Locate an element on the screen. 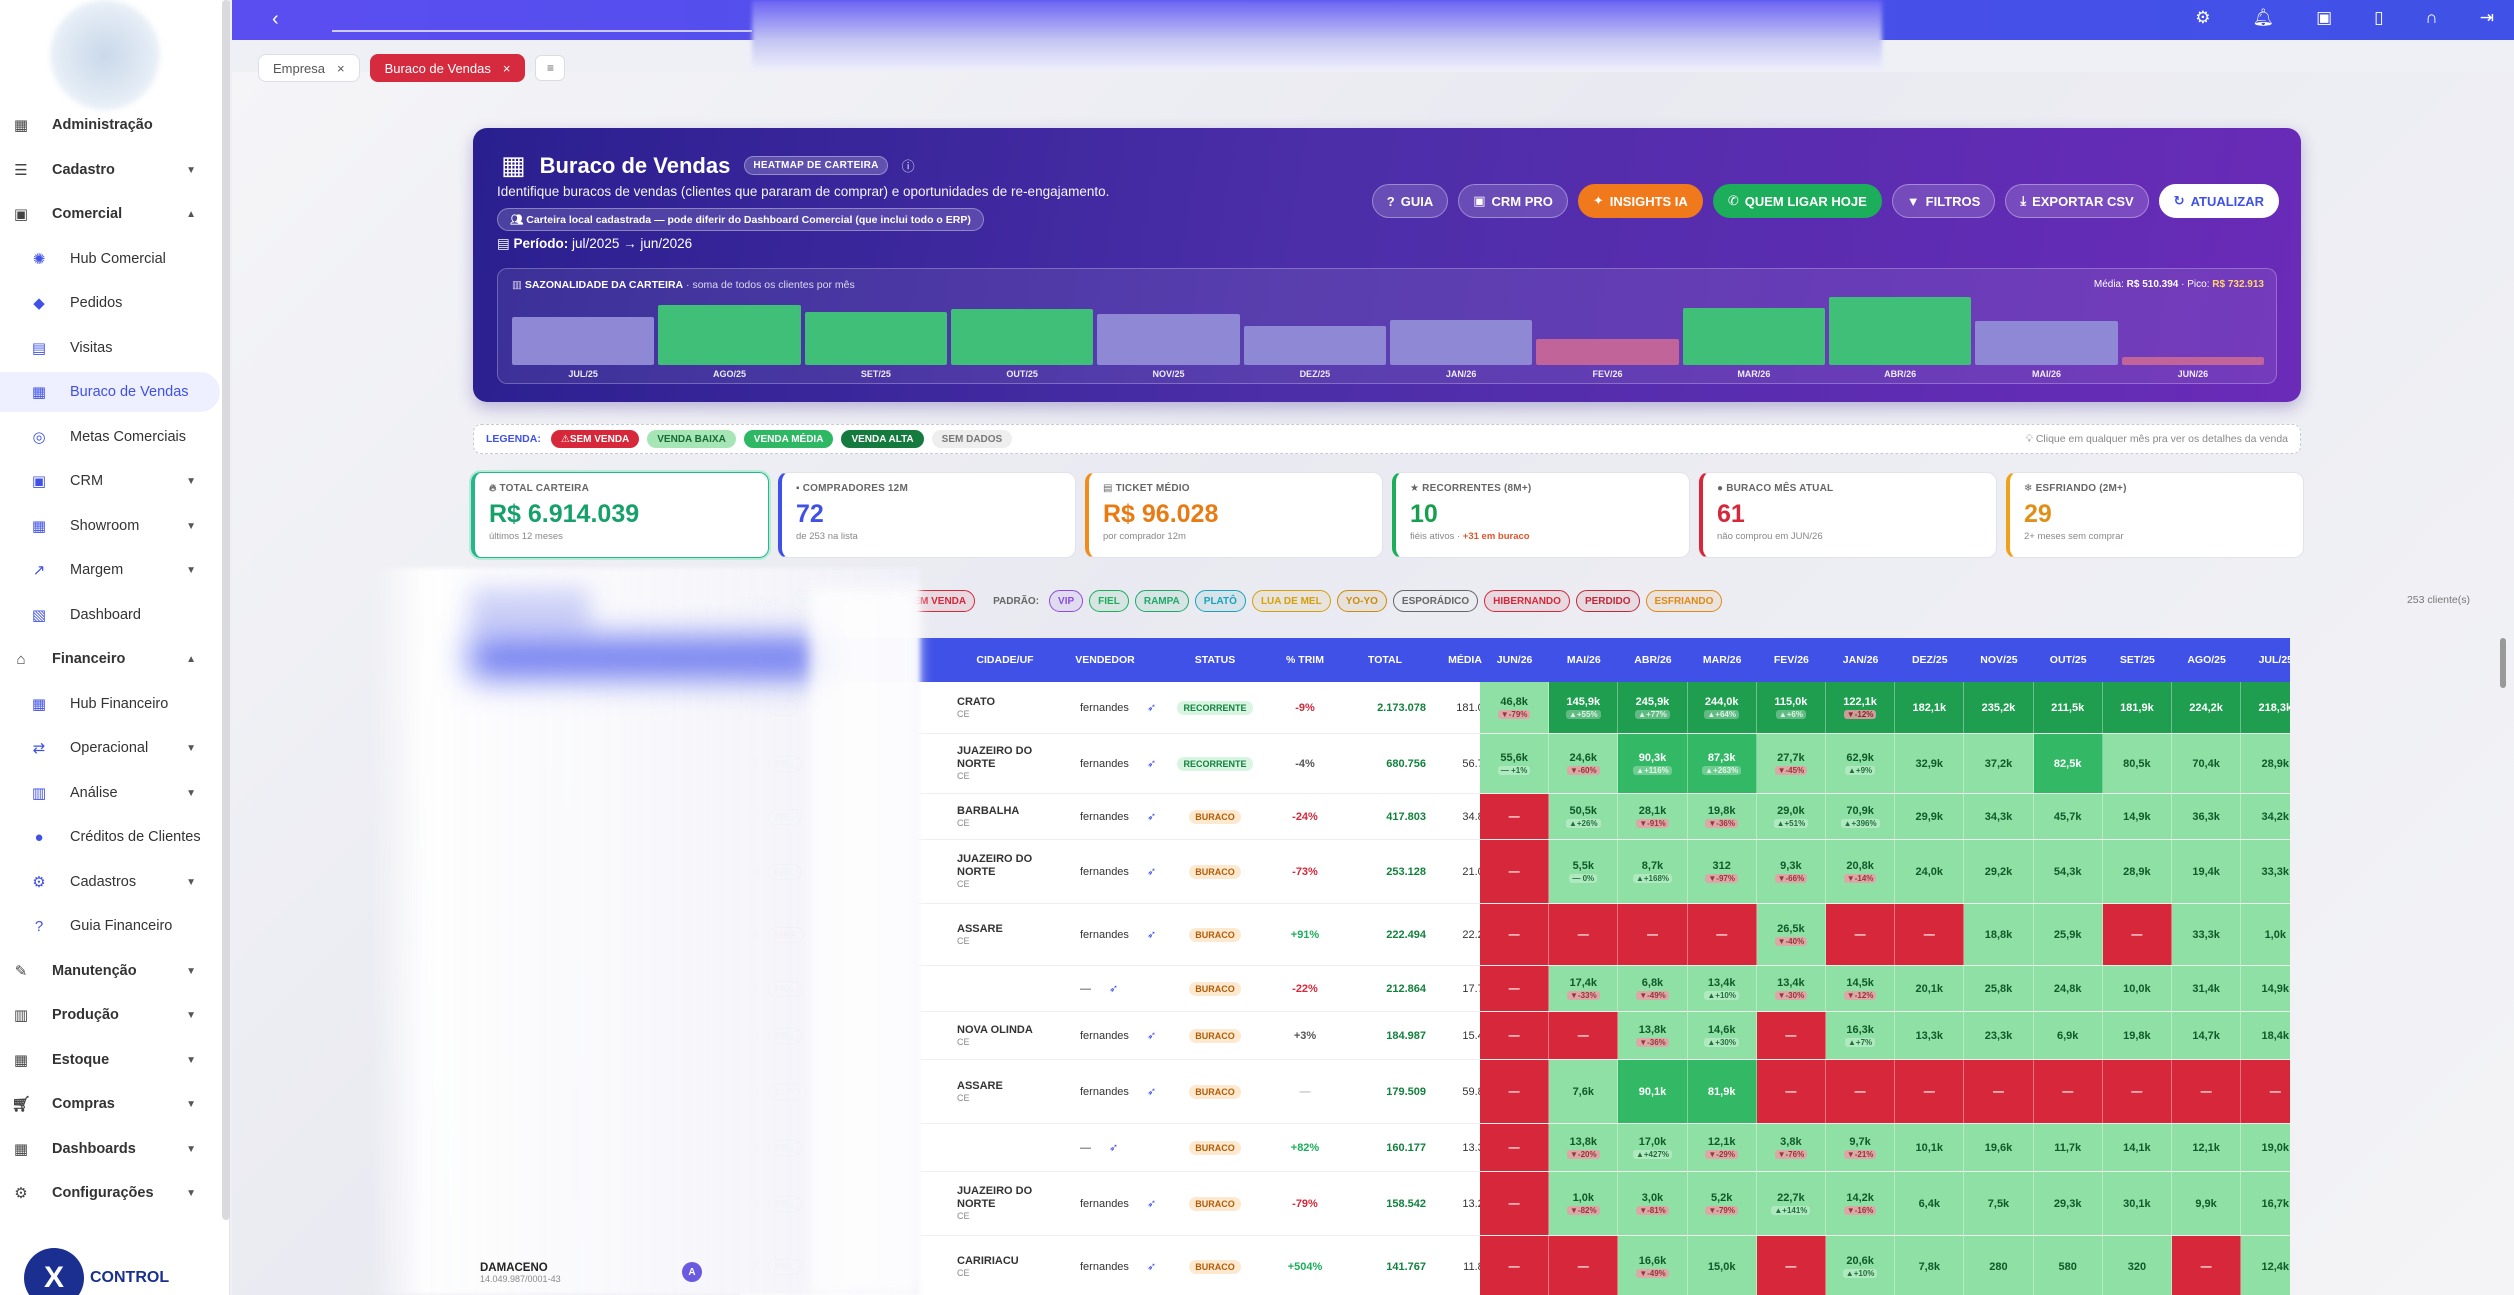 The height and width of the screenshot is (1295, 2514). heatmap-cell: 34,3k is located at coordinates (1999, 816).